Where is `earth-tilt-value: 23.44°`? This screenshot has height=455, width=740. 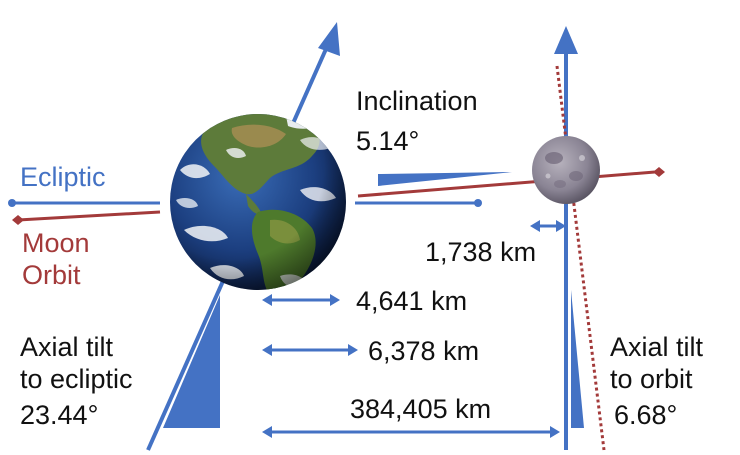 earth-tilt-value: 23.44° is located at coordinates (59, 415).